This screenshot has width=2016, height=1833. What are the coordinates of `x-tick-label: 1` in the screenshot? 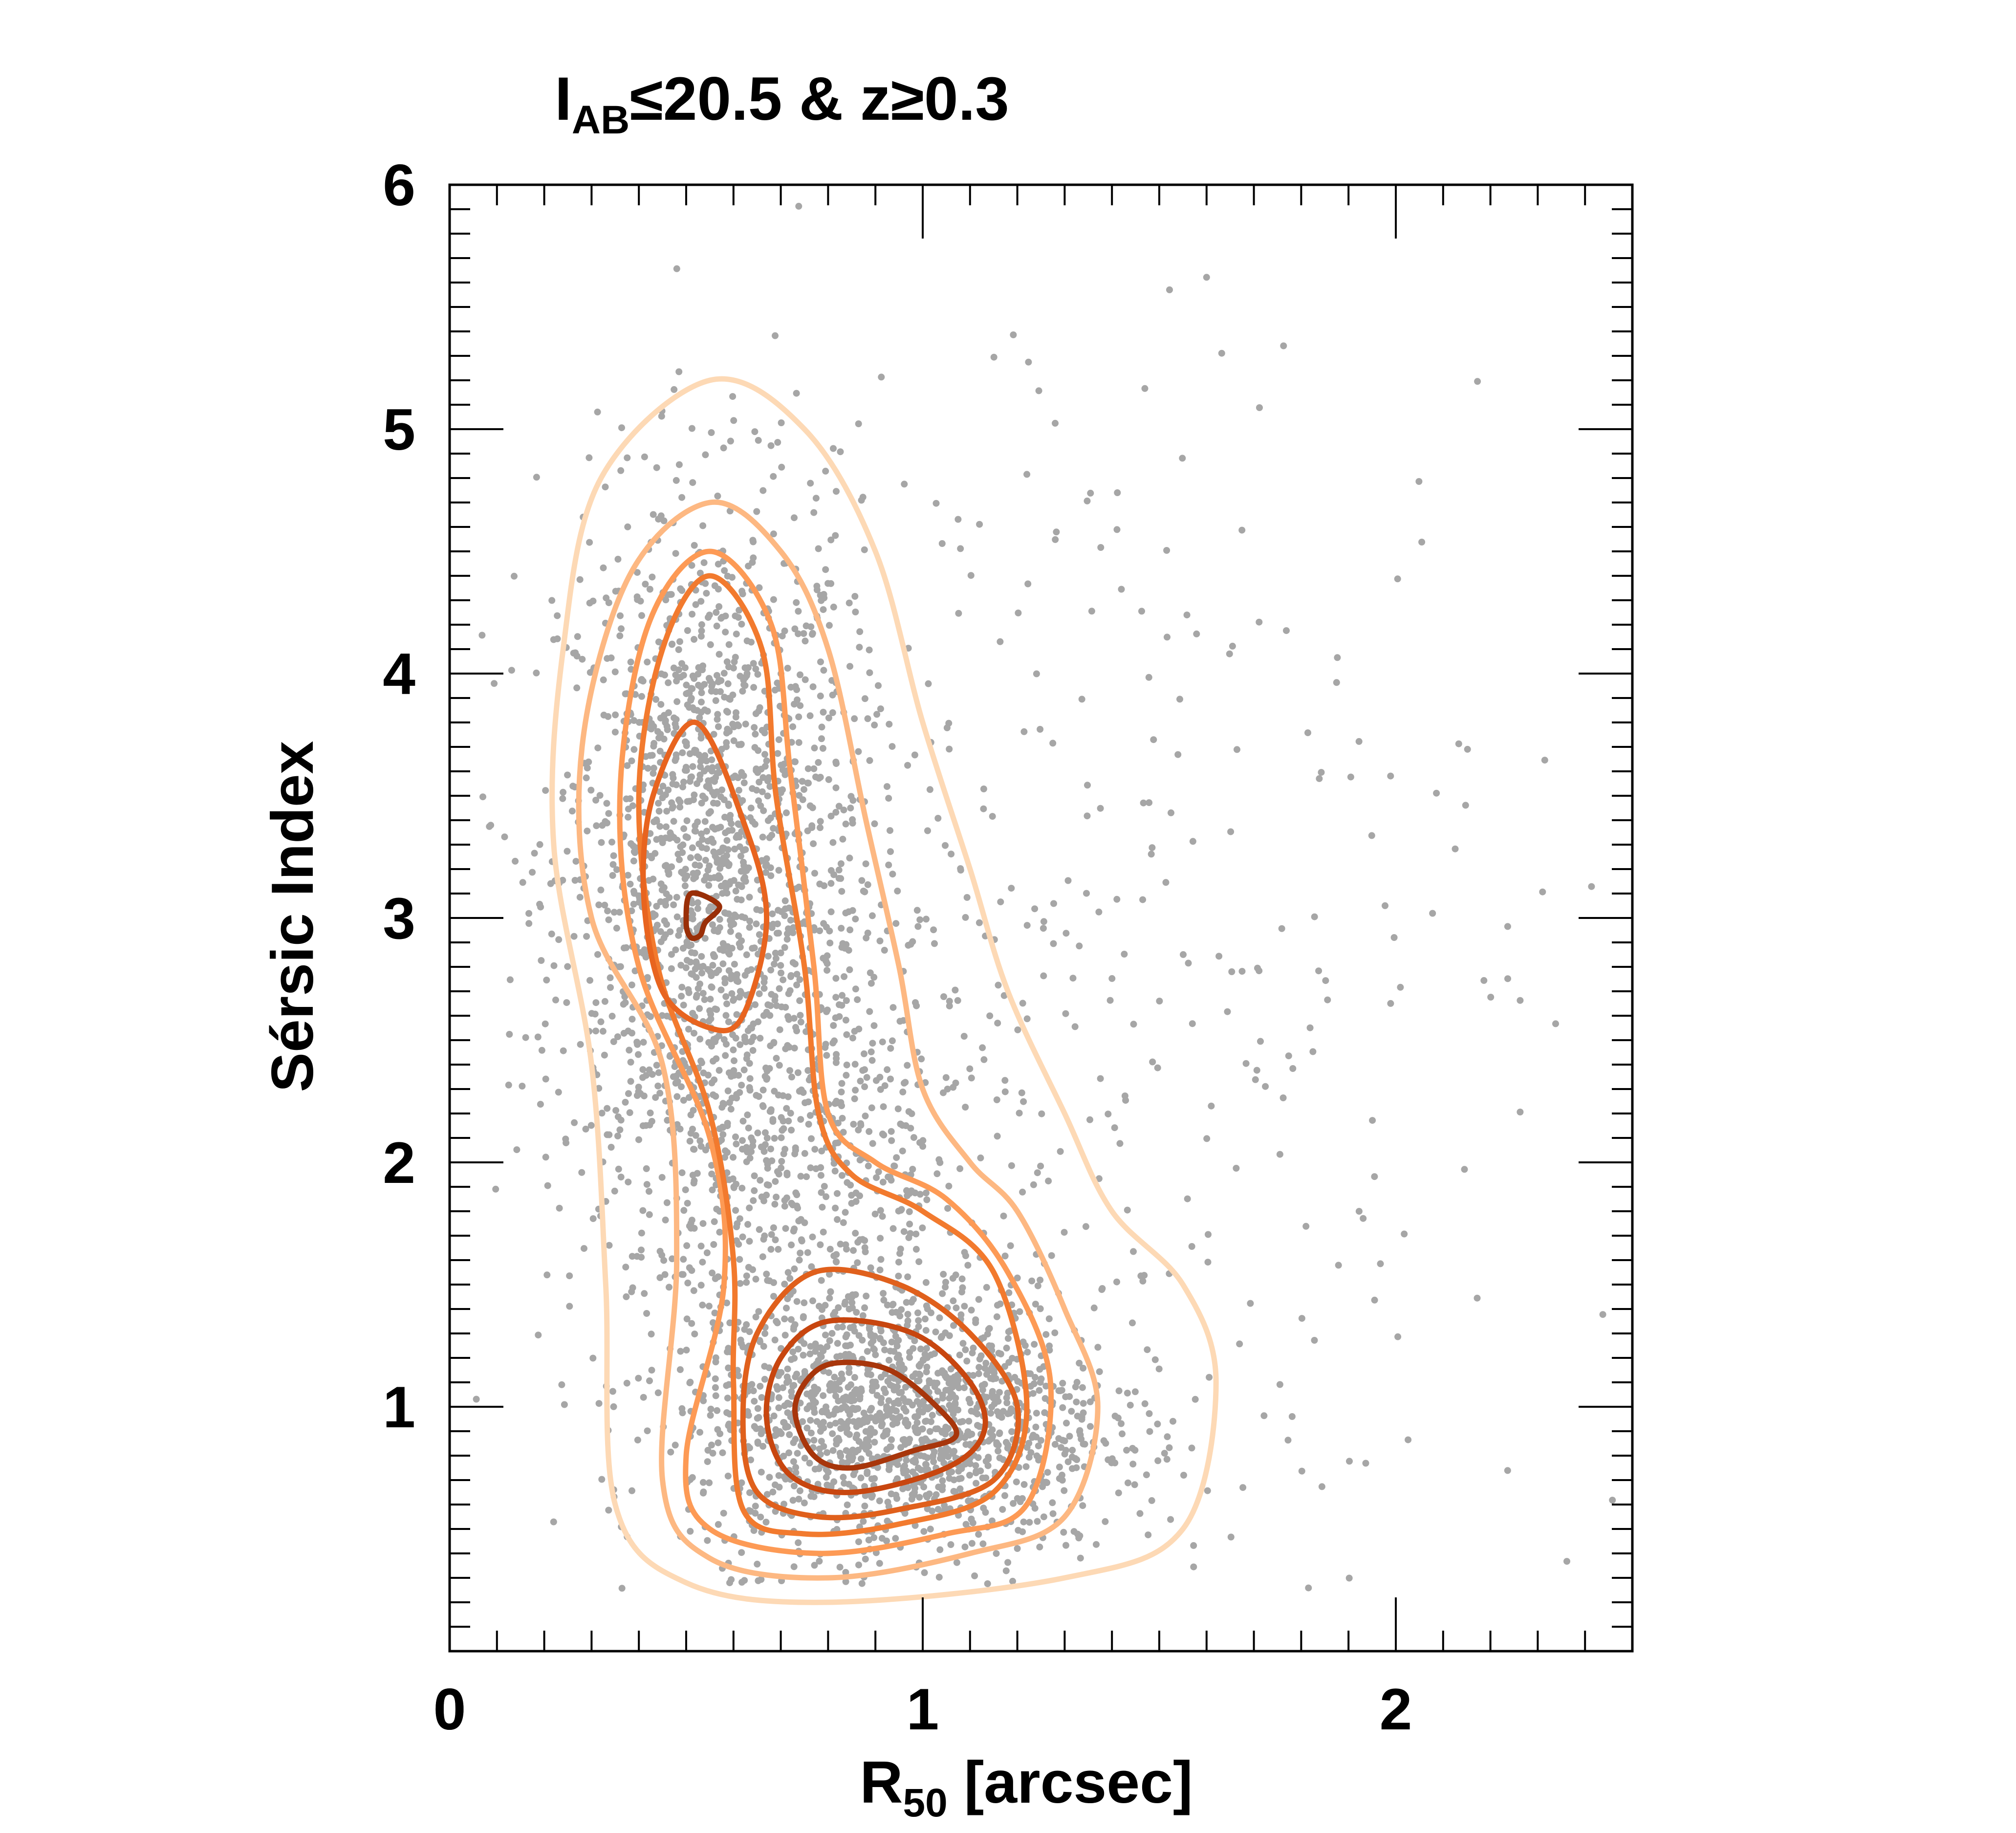 It's located at (923, 1710).